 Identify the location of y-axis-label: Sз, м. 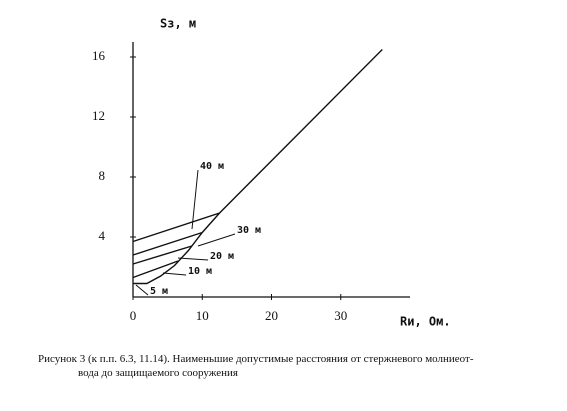
(178, 24).